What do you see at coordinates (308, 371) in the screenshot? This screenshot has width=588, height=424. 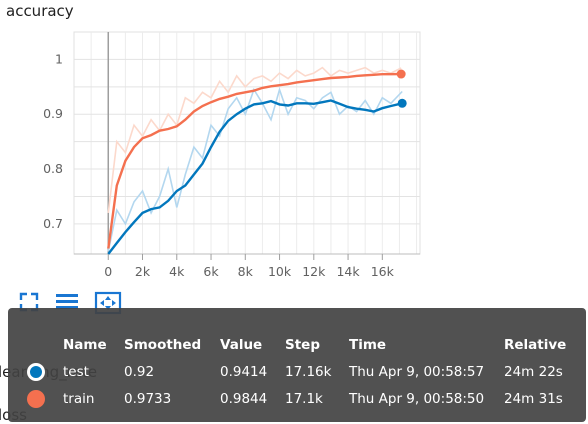 I see `row-step: 17.16k` at bounding box center [308, 371].